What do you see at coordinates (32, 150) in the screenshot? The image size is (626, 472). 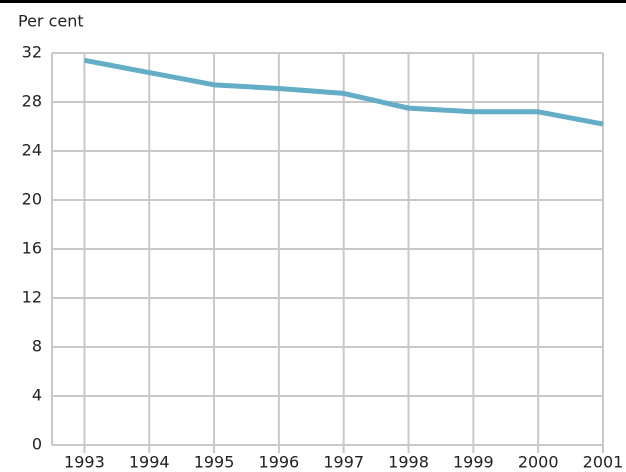 I see `y-tick-label: 24` at bounding box center [32, 150].